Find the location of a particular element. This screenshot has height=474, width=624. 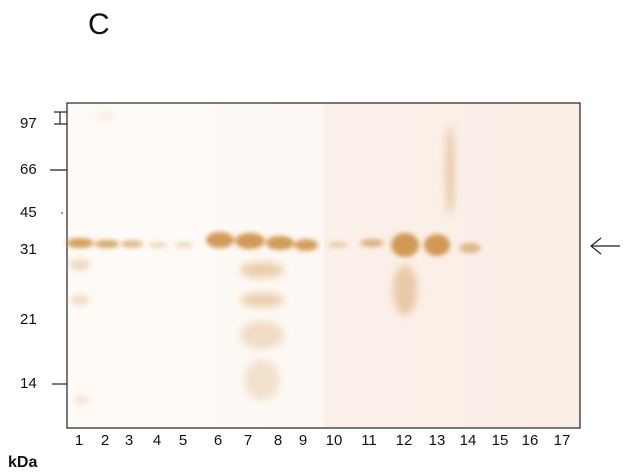

lane-label: 16 is located at coordinates (530, 440).